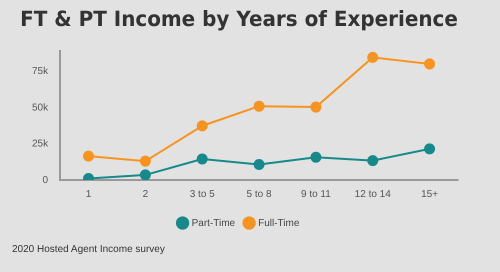 This screenshot has width=500, height=272. Describe the element at coordinates (41, 144) in the screenshot. I see `y-tick-label: 25k` at that location.